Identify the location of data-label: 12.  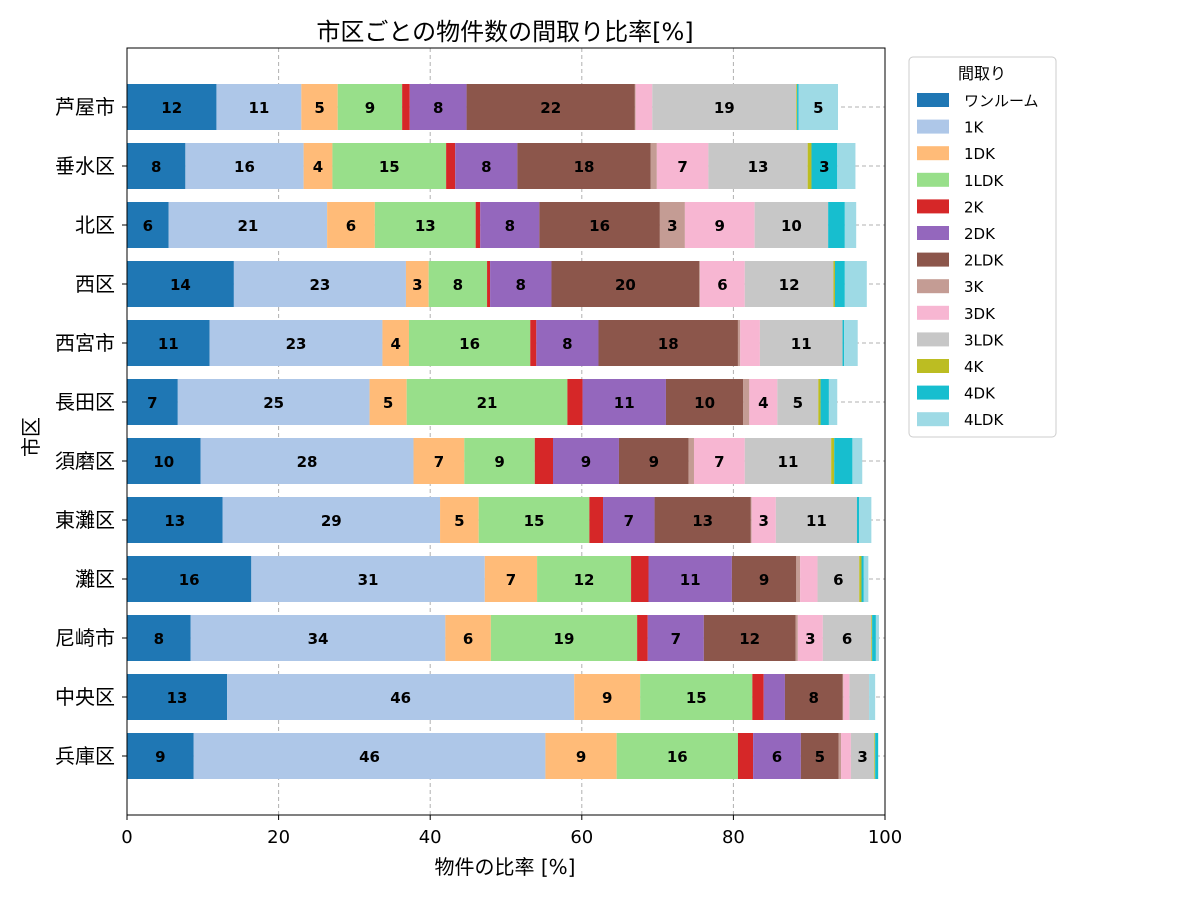
(749, 639).